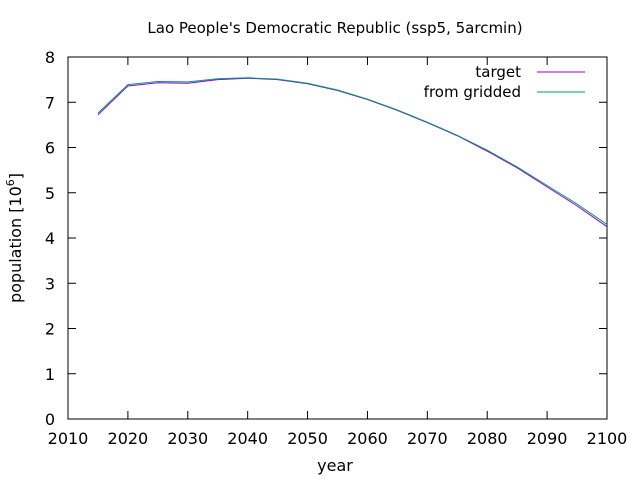  I want to click on x-tick-label: 2080, so click(487, 438).